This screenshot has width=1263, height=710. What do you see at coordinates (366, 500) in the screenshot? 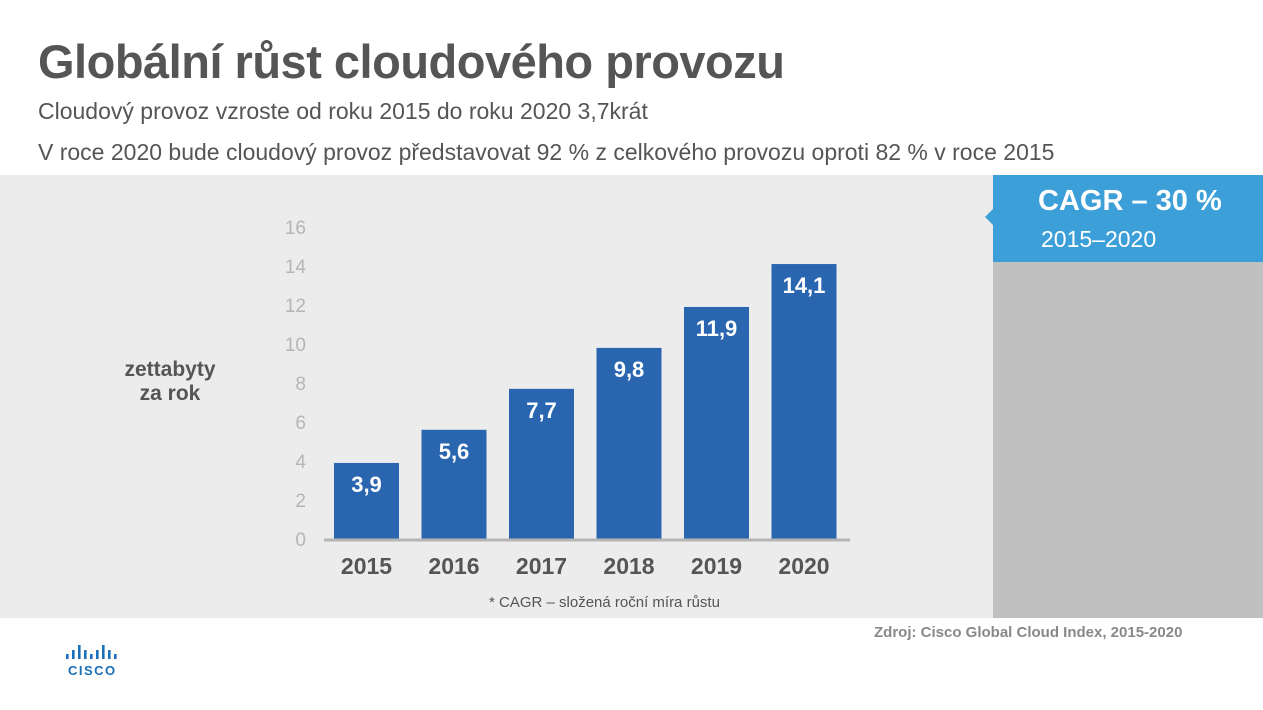
I see `bar-2015` at bounding box center [366, 500].